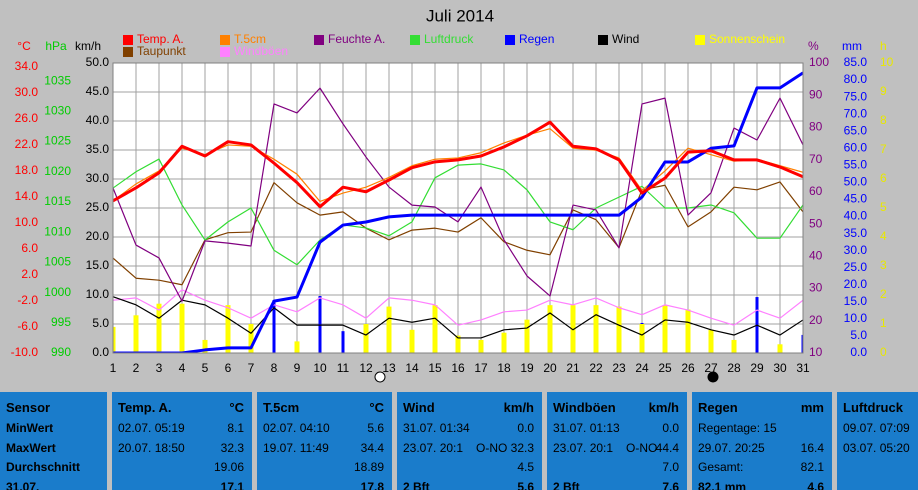  Describe the element at coordinates (525, 484) in the screenshot. I see `cell-right: 5.6` at that location.